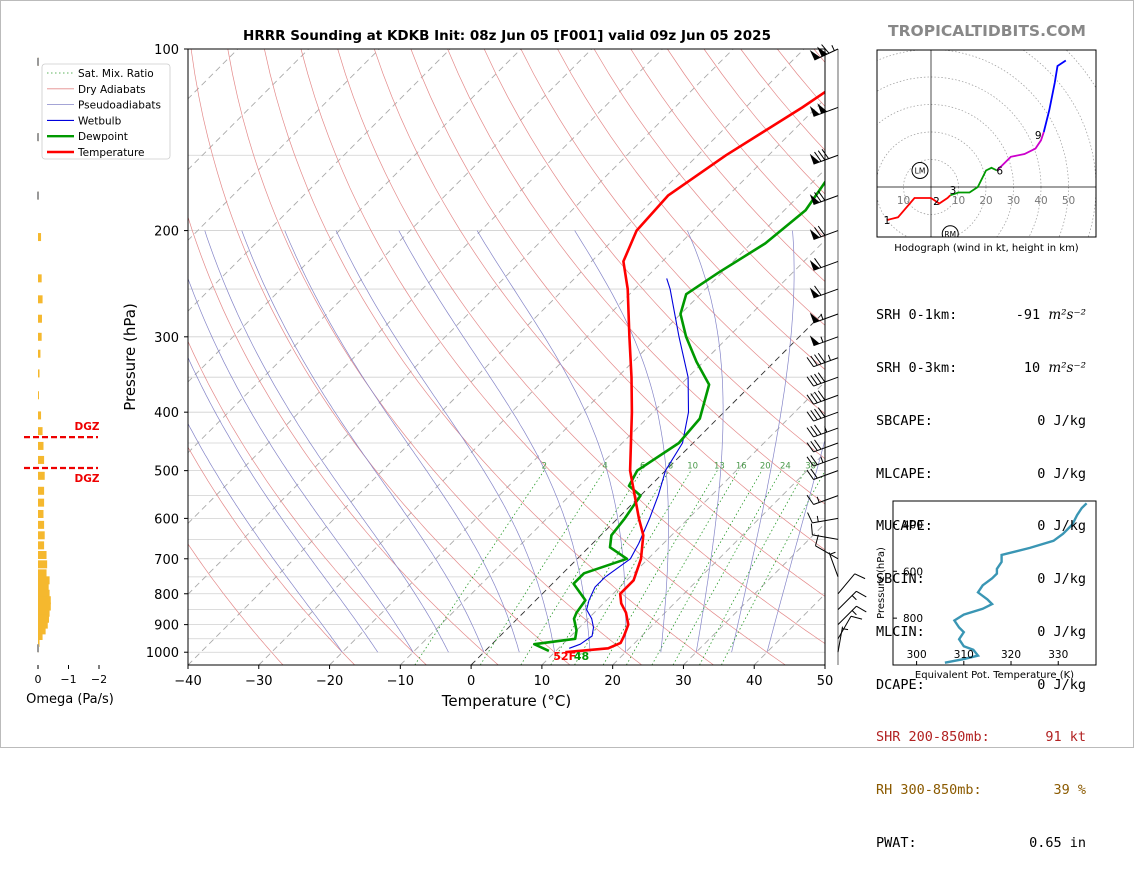 Image resolution: width=1134 pixels, height=870 pixels. What do you see at coordinates (103, 137) in the screenshot?
I see `legend-entry: Dewpoint` at bounding box center [103, 137].